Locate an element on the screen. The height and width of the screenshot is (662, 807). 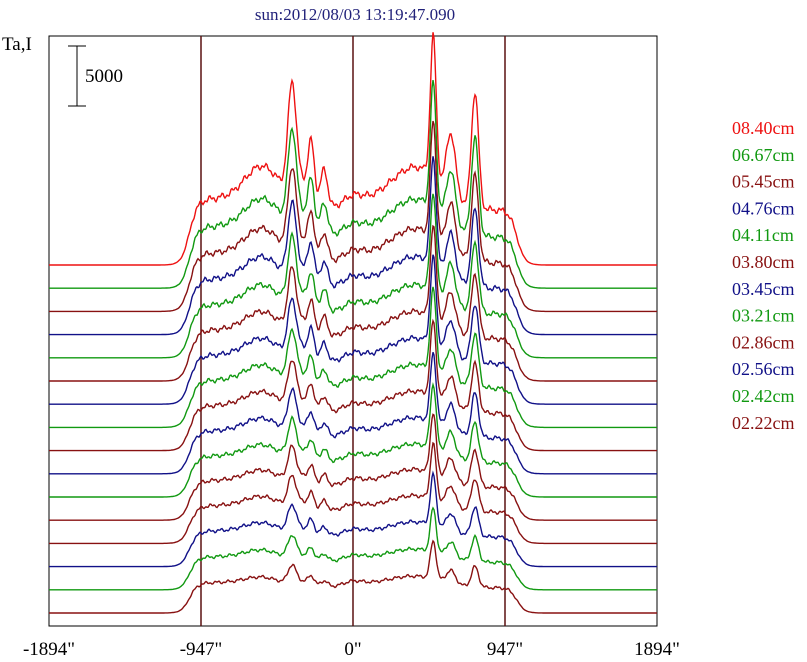
legend-entry-5: 03.80cm is located at coordinates (763, 262).